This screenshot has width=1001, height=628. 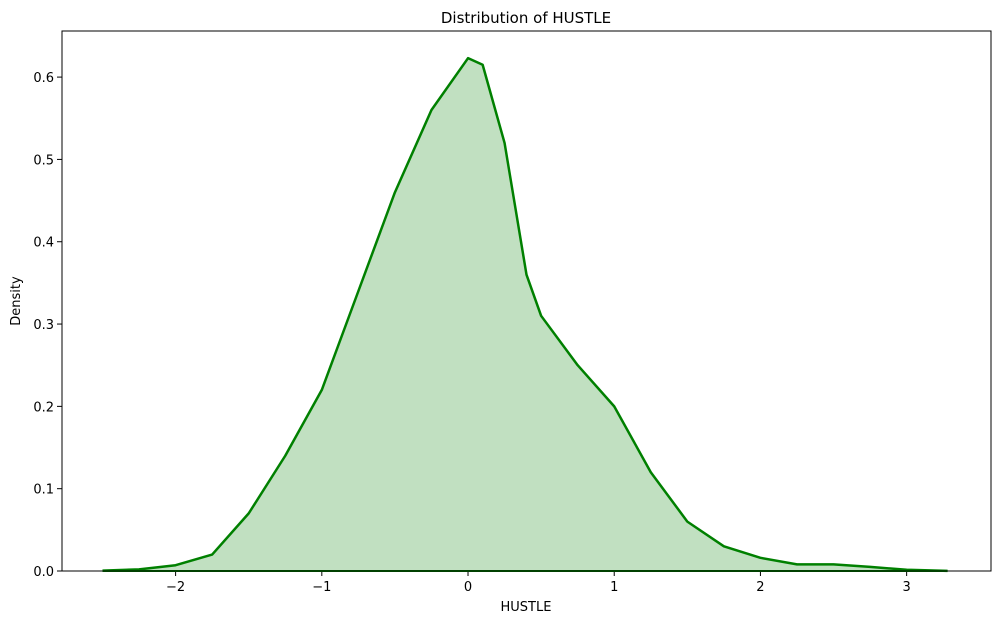 What do you see at coordinates (43, 572) in the screenshot?
I see `y-tick-label: 0.0` at bounding box center [43, 572].